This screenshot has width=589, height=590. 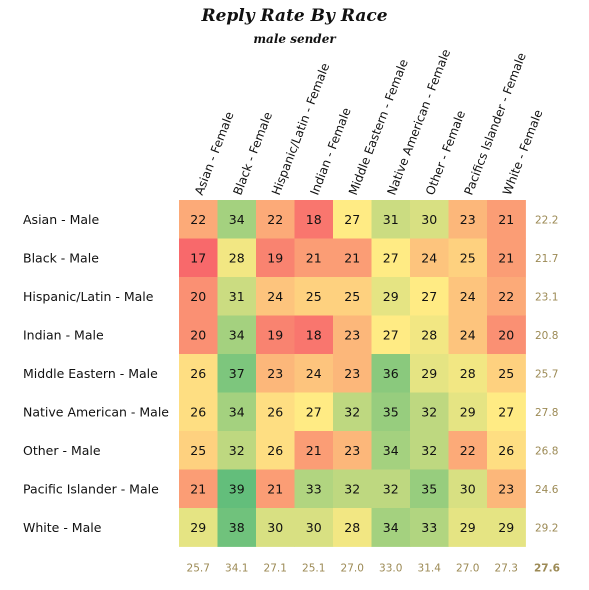 I want to click on cell-value-label: 37, so click(x=237, y=373).